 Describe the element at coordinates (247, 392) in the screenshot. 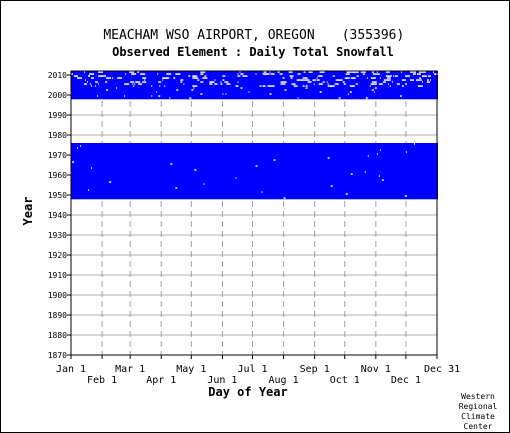

I see `x-axis-label: Day of Year` at that location.